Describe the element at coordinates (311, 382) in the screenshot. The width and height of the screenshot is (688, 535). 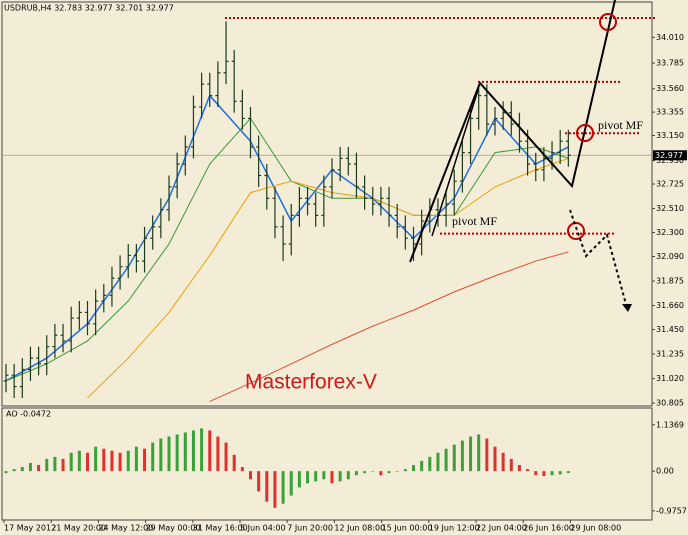
I see `watermark: Masterforex-V` at that location.